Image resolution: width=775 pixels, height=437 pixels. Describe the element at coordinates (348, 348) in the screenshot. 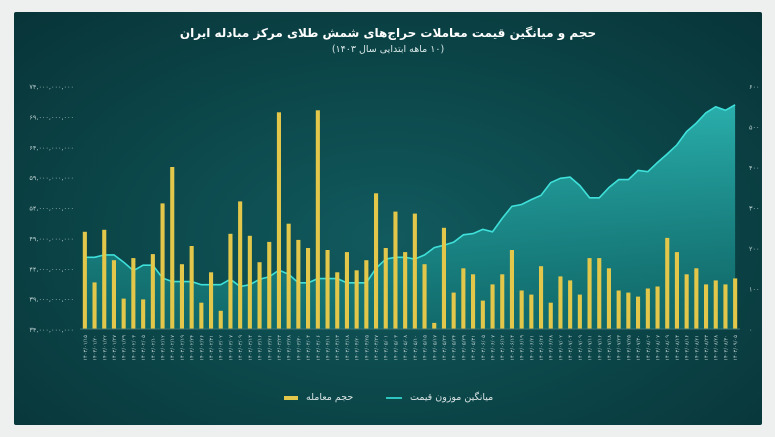

I see `x-tick-label: ۱۴۰۳/۰۴/۱۸` at that location.